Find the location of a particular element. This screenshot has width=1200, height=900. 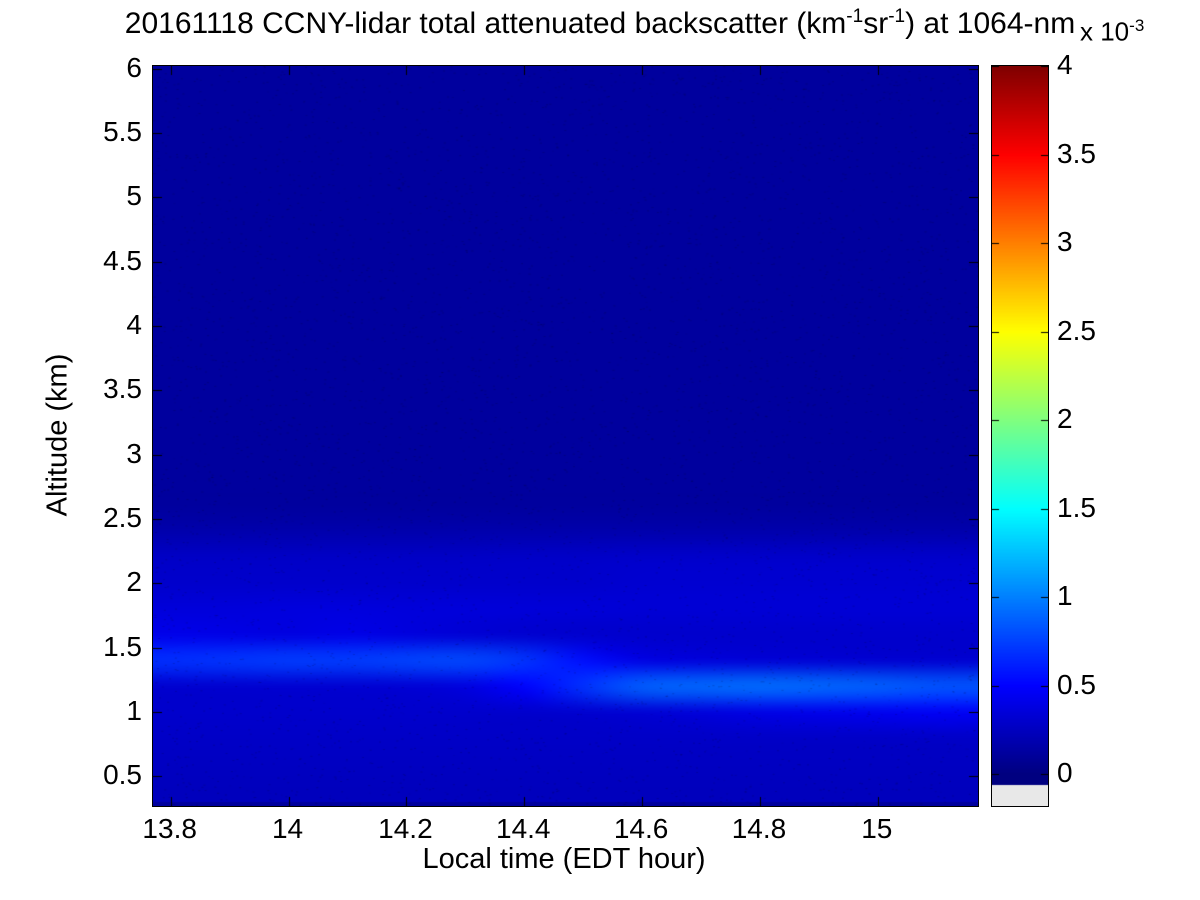

colorbar-tick-label: 0 is located at coordinates (1065, 772).